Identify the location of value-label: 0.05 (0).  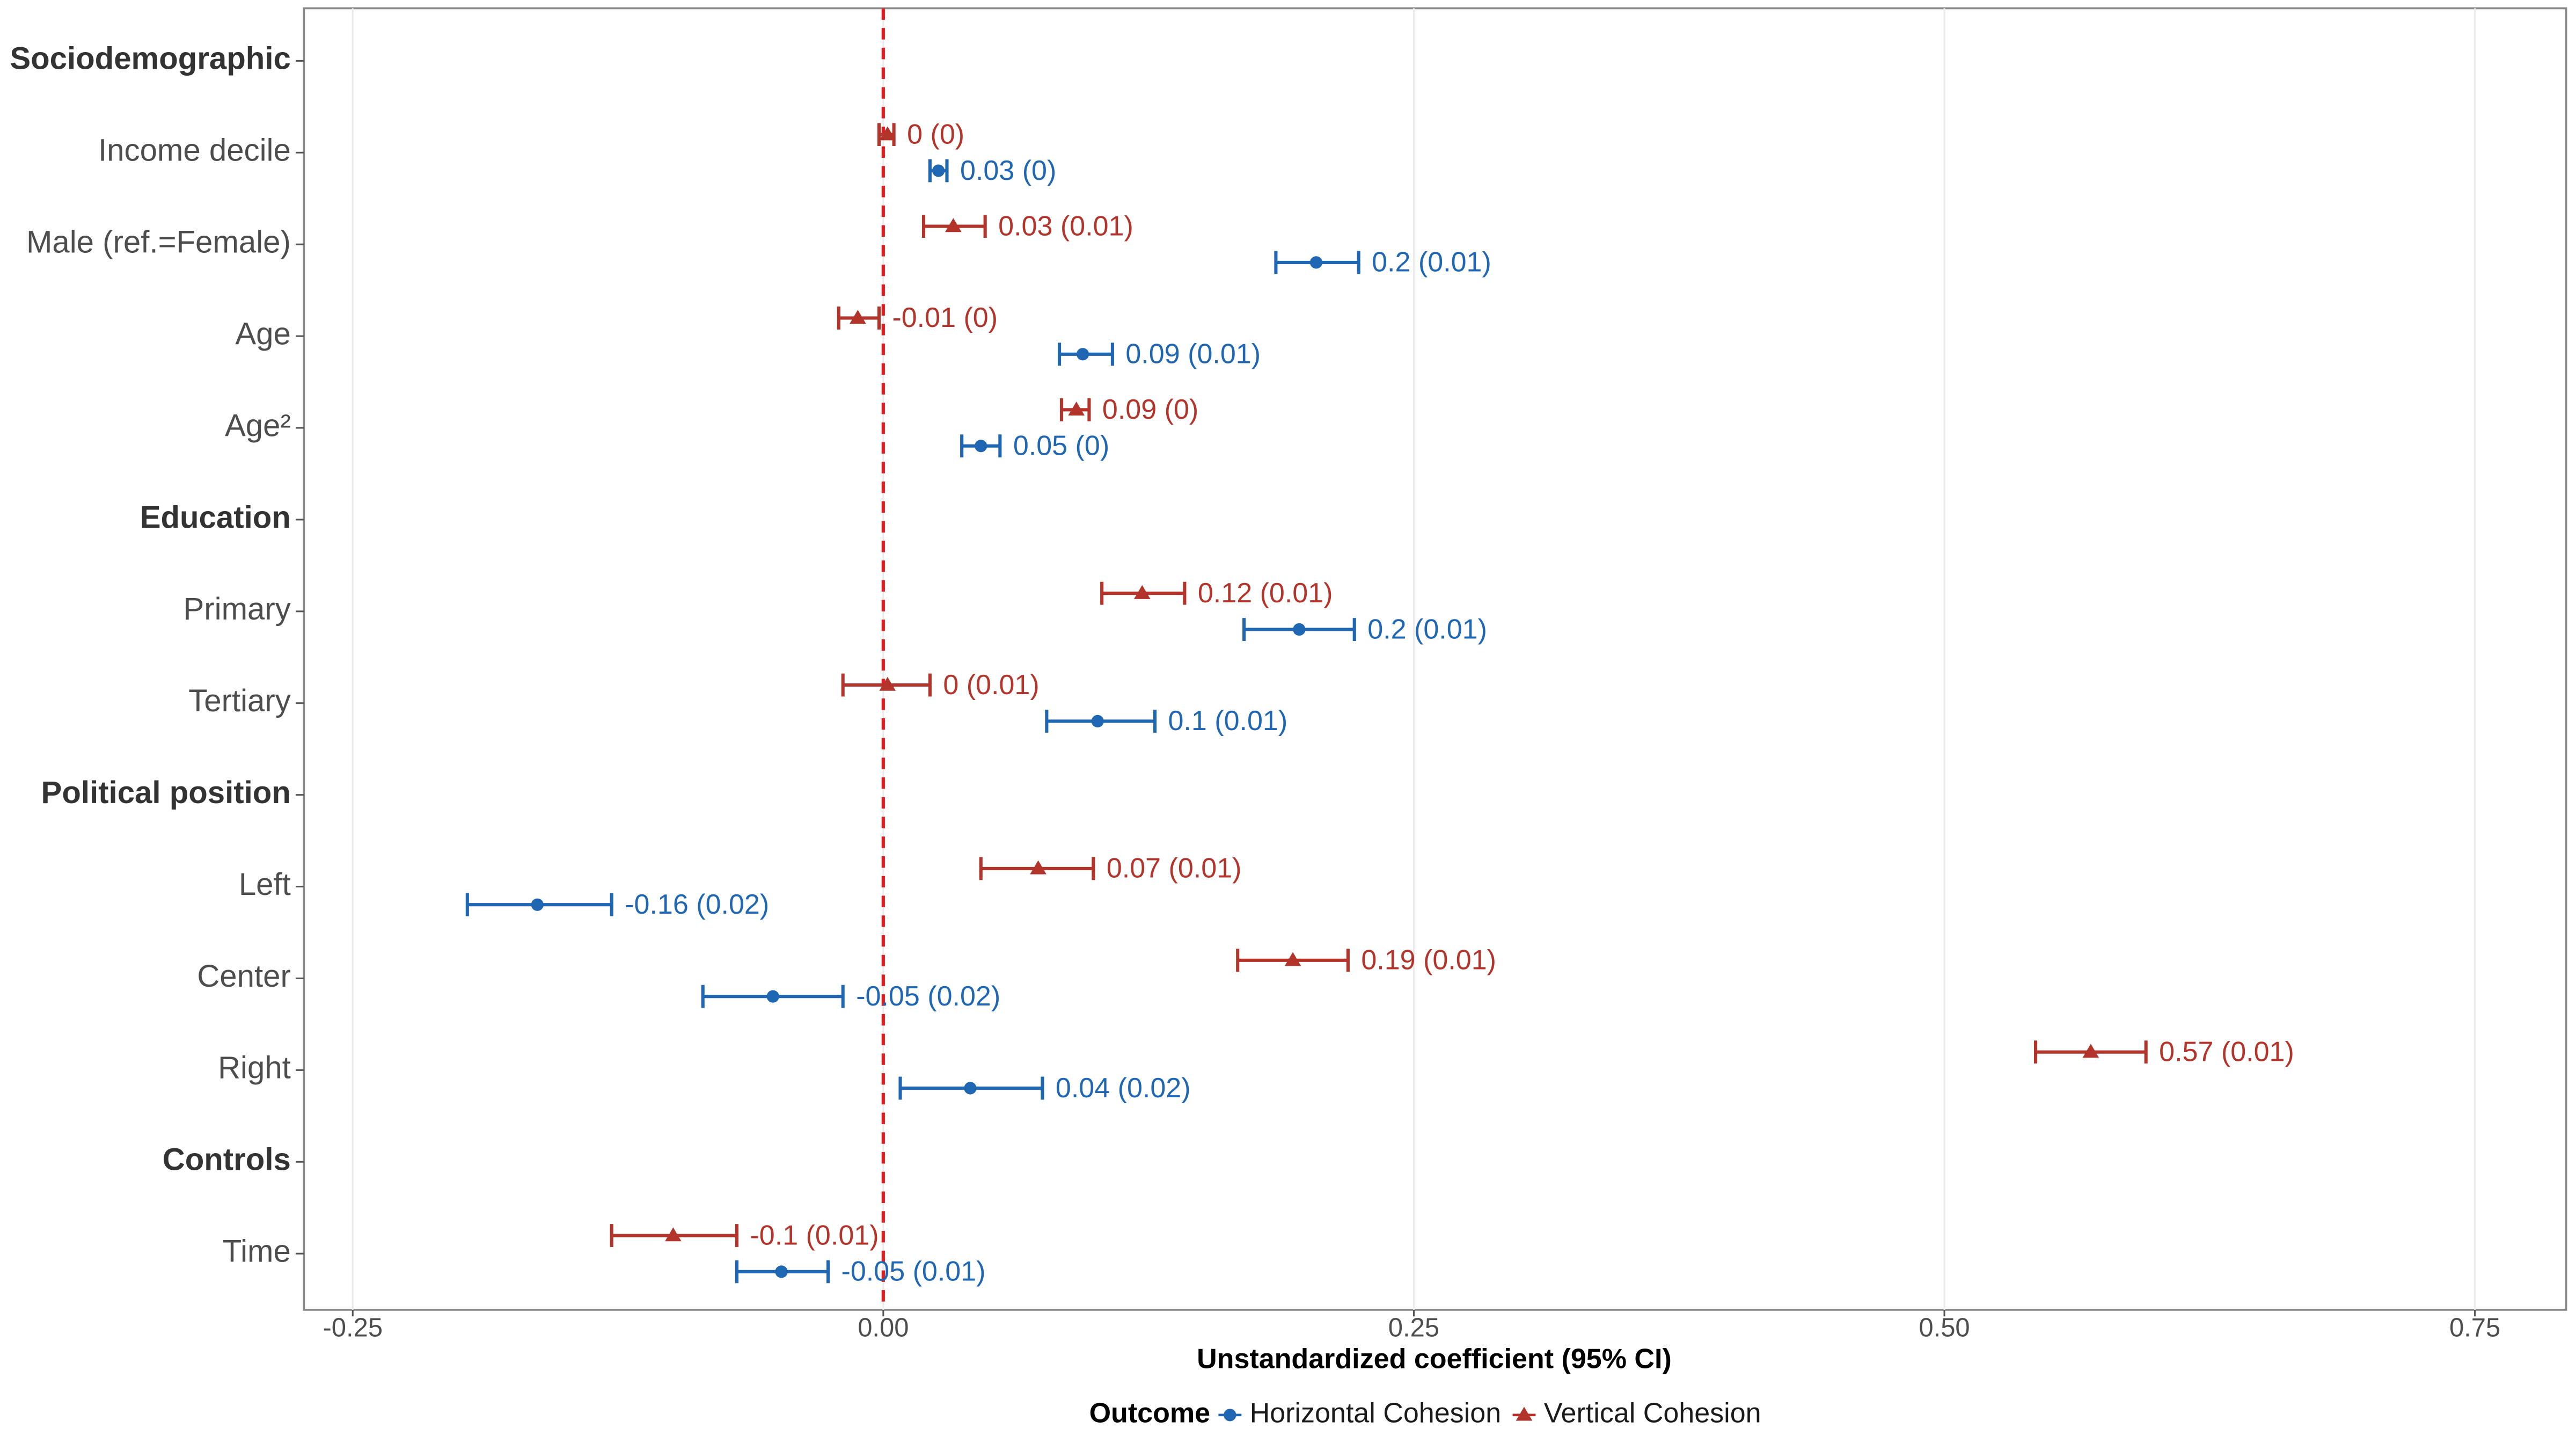
(1061, 446).